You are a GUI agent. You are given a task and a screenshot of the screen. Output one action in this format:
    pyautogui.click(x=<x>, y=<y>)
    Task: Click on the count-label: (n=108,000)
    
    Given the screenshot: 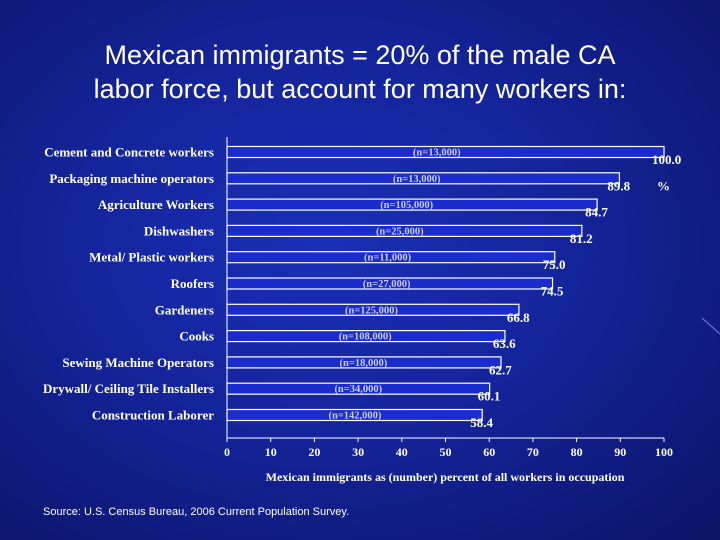 What is the action you would take?
    pyautogui.click(x=365, y=337)
    